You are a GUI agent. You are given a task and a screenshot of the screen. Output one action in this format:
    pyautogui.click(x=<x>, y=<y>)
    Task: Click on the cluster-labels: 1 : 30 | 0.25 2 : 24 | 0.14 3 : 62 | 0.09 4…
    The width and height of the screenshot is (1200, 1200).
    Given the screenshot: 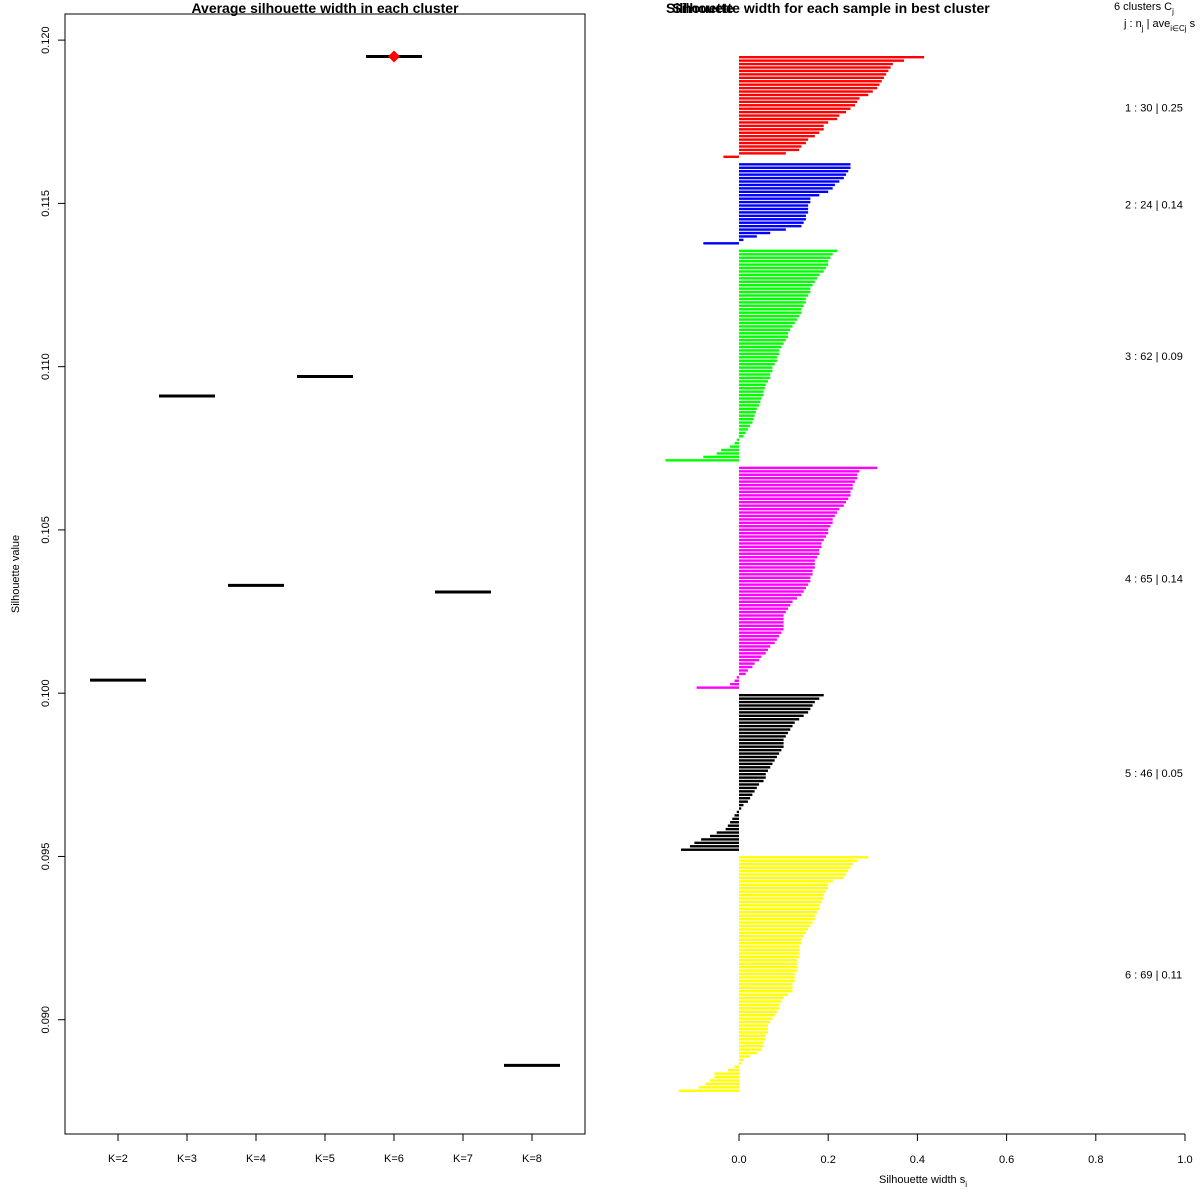 What is the action you would take?
    pyautogui.click(x=1154, y=542)
    